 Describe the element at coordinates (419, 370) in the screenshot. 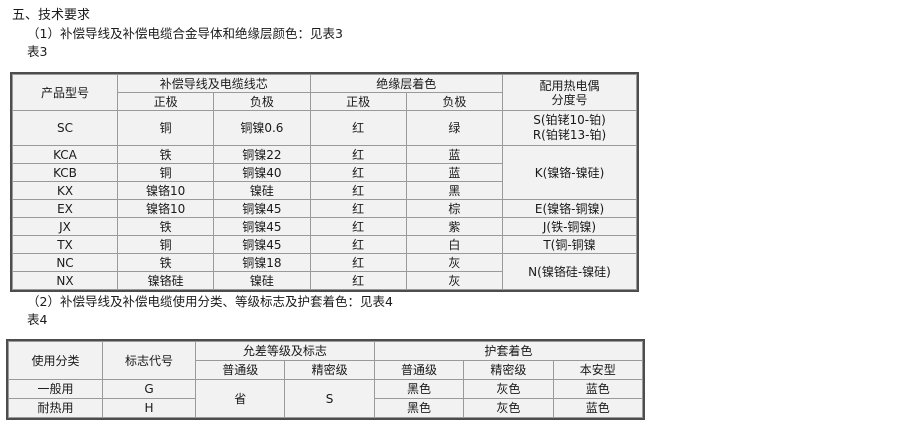

I see `header-sheath-normal: 普通级` at that location.